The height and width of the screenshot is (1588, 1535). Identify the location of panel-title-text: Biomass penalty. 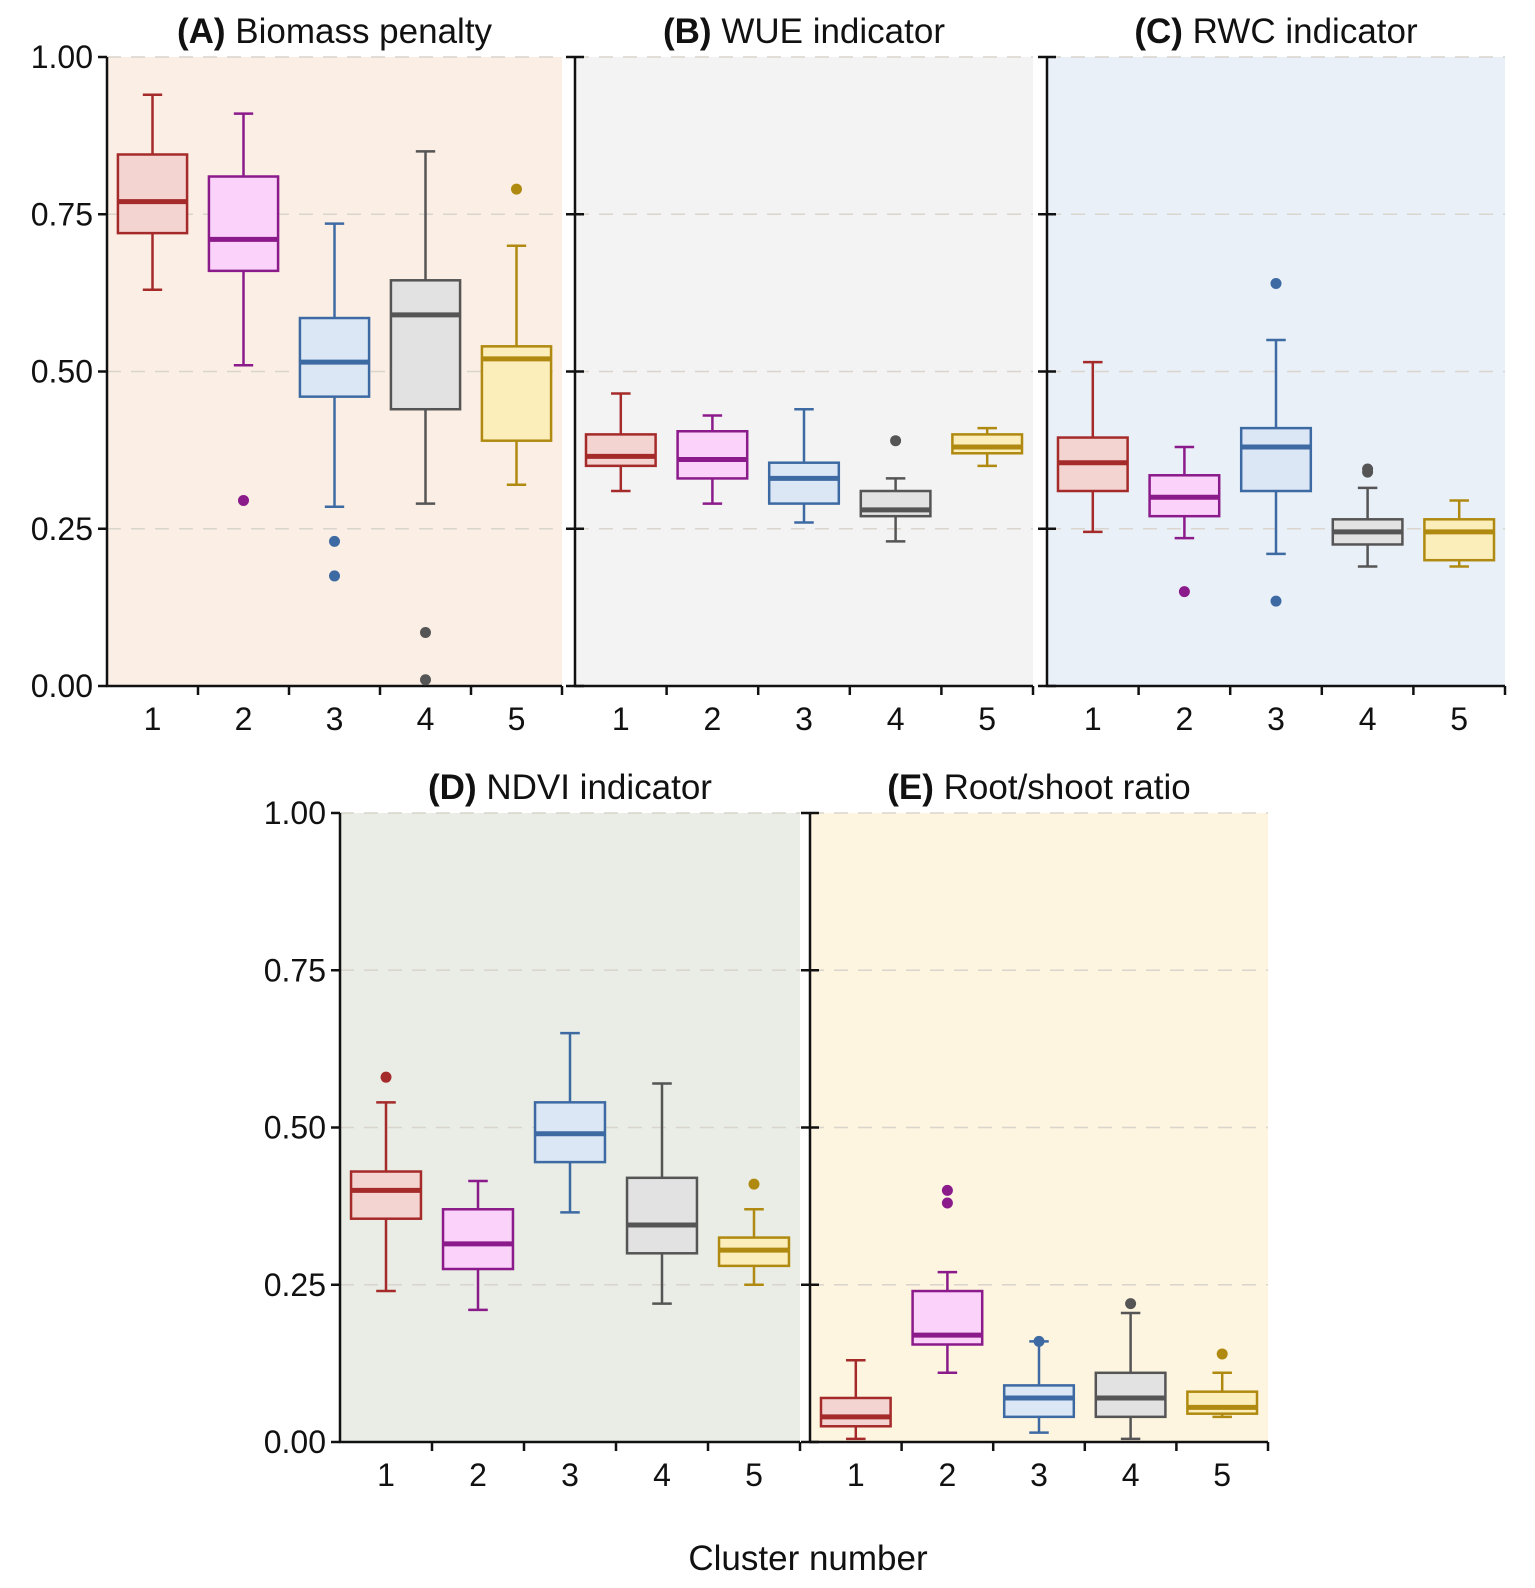
(363, 31).